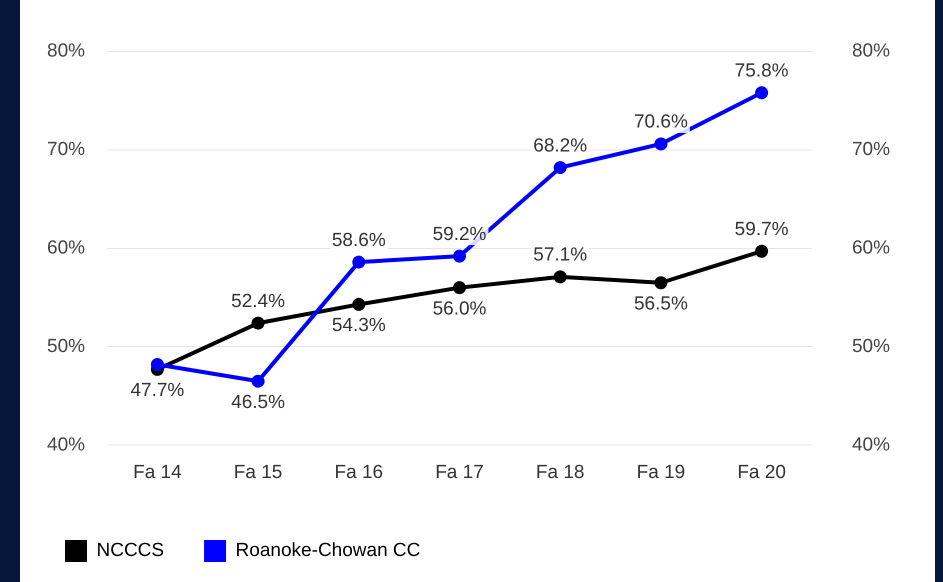 Image resolution: width=943 pixels, height=582 pixels. I want to click on x-tick-label: Fa 16, so click(359, 472).